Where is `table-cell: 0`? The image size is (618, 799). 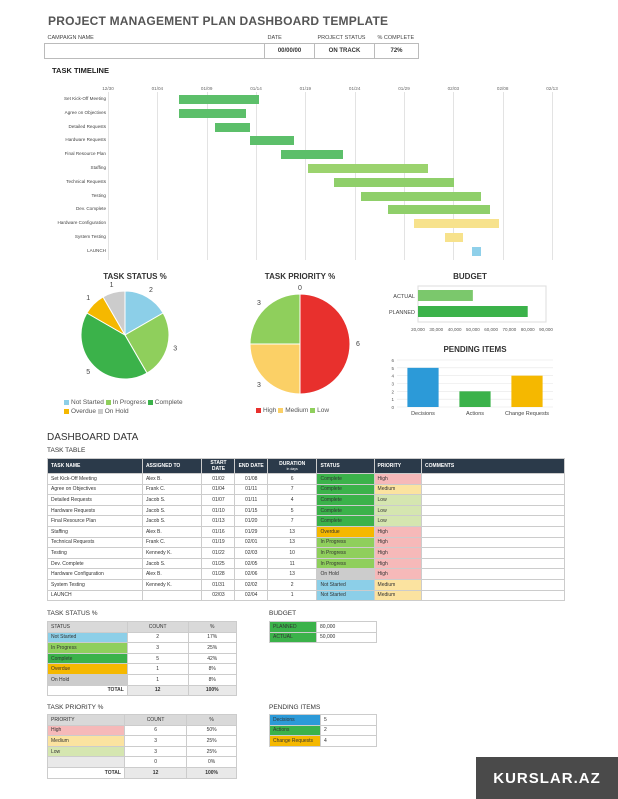
table-cell: 0 is located at coordinates (155, 762).